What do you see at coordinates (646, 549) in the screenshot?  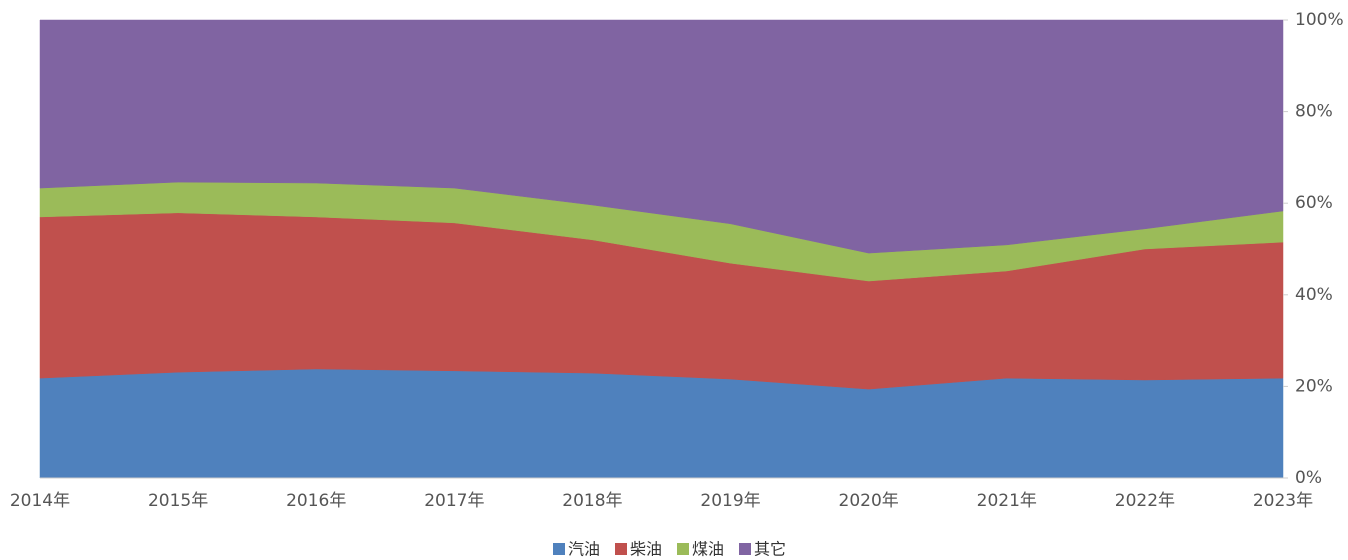 I see `legend-label: 柴油` at bounding box center [646, 549].